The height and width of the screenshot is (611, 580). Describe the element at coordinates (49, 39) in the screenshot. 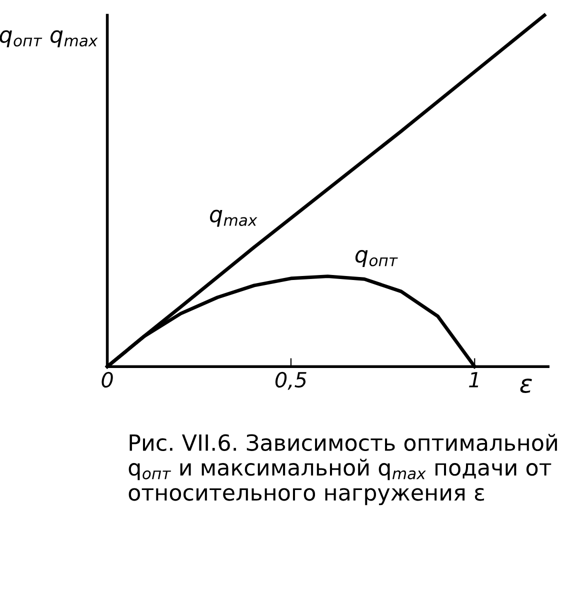

I see `y-axis-title: q$_{опт}$ q$_{max}$` at that location.